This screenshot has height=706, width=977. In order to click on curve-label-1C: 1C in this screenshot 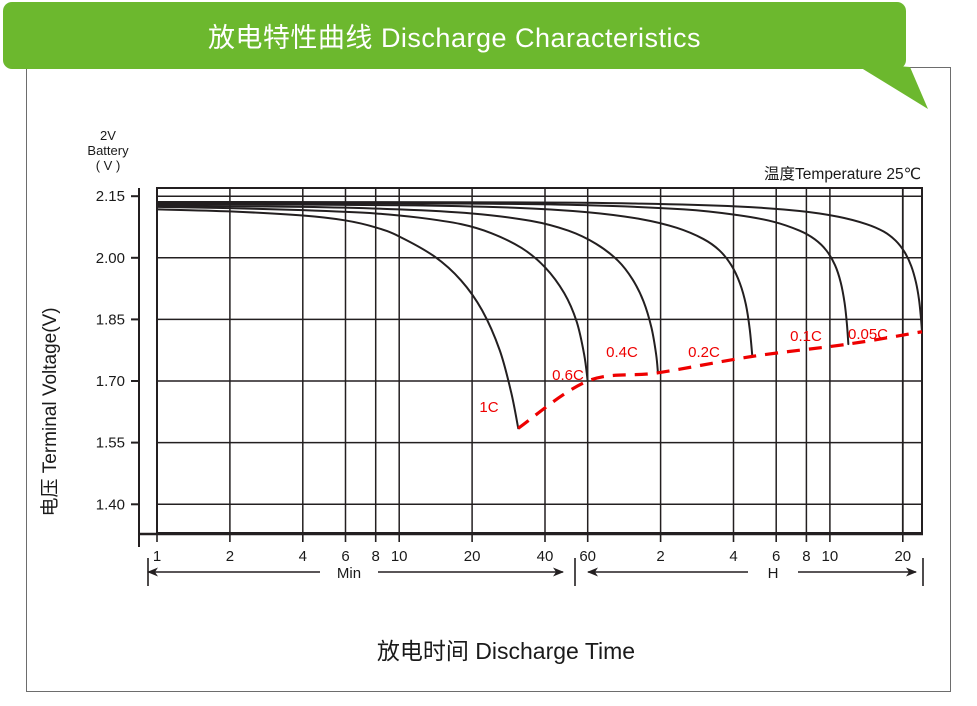, I will do `click(488, 407)`.